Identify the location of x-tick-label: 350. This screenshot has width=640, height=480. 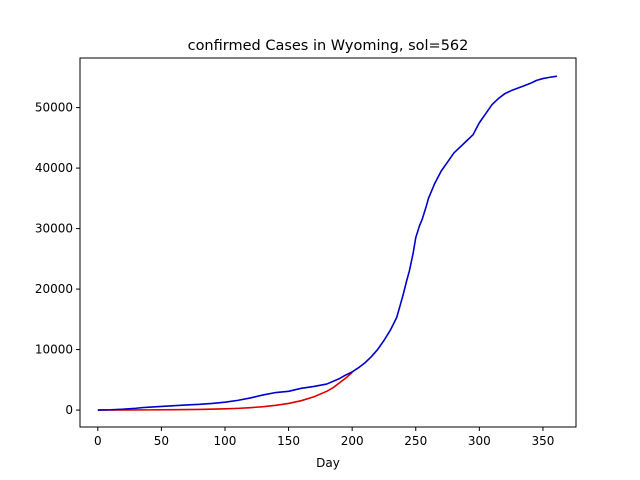
(542, 441).